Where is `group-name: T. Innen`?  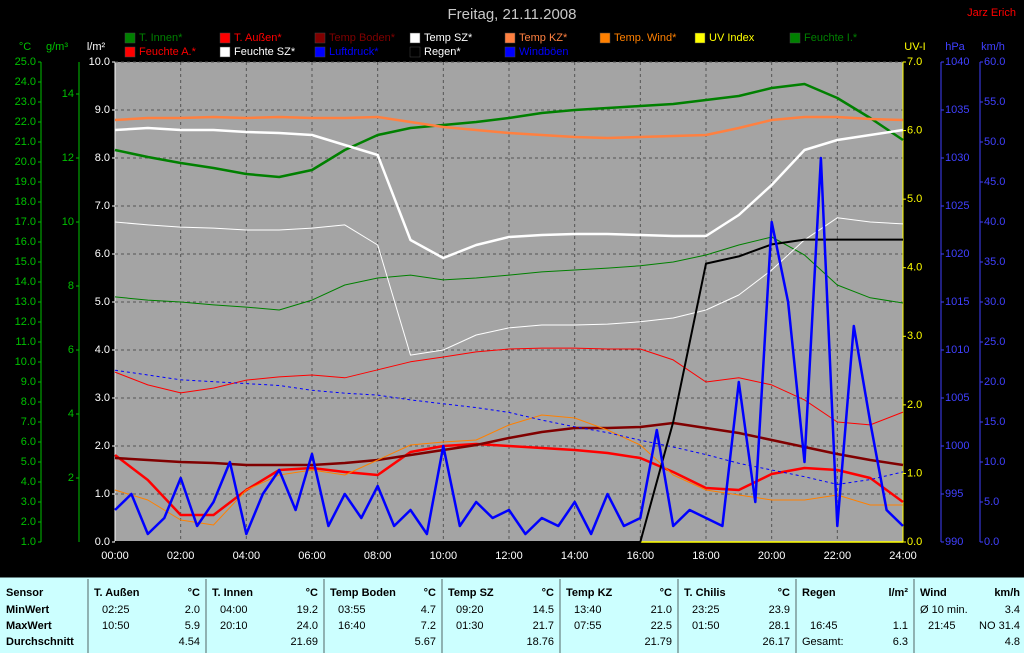 group-name: T. Innen is located at coordinates (232, 593).